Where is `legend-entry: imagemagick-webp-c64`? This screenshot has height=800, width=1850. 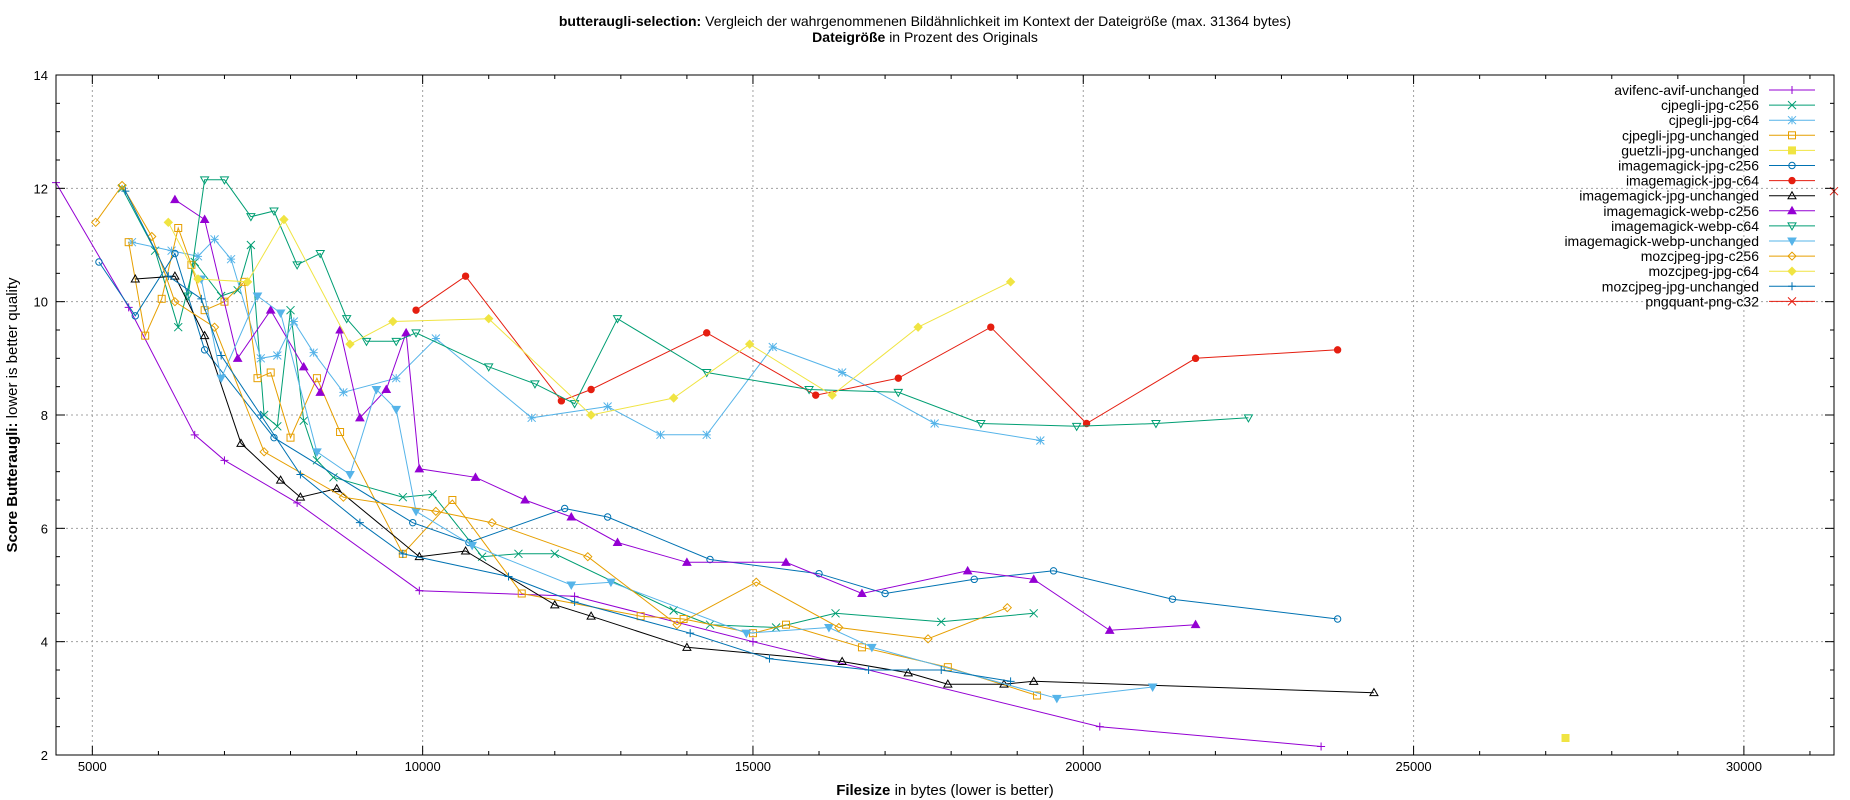 legend-entry: imagemagick-webp-c64 is located at coordinates (1713, 226).